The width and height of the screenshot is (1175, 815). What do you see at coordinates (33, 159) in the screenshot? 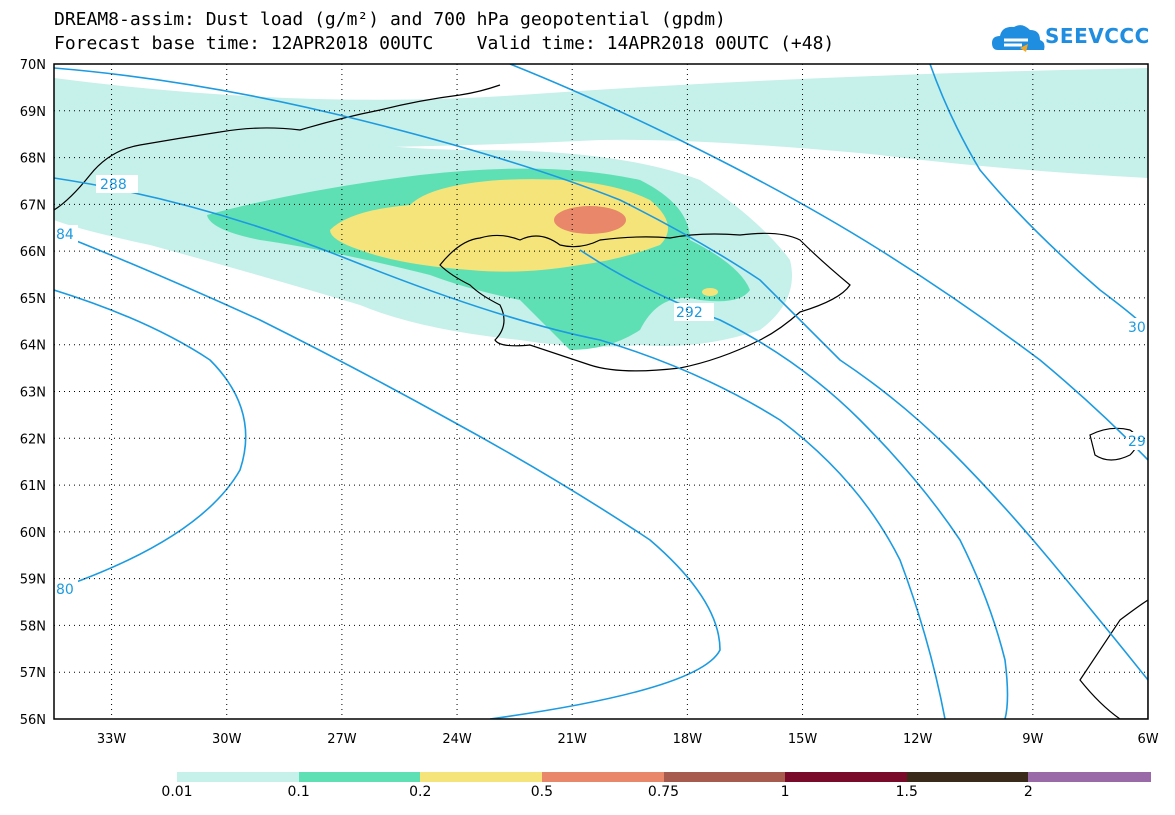
I see `lat-tick-label: 68N` at bounding box center [33, 159].